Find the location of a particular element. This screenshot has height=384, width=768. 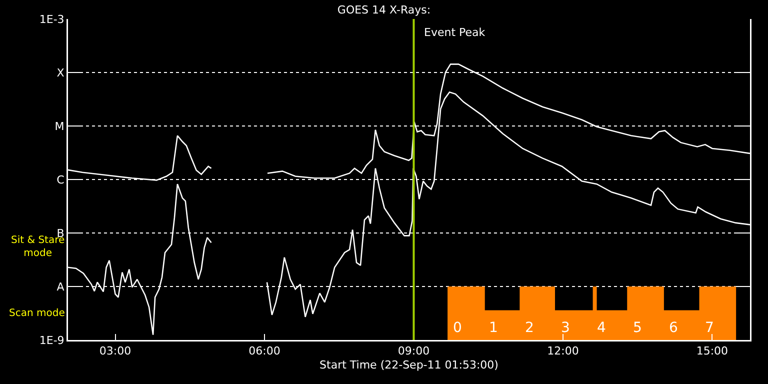

x-tick-label: 09:00 is located at coordinates (414, 351).